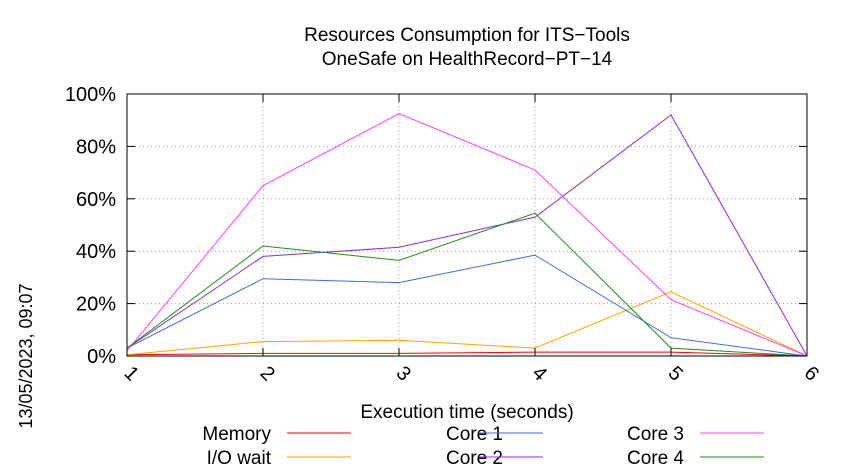 The image size is (850, 475). I want to click on y-tick-label: 20%, so click(96, 305).